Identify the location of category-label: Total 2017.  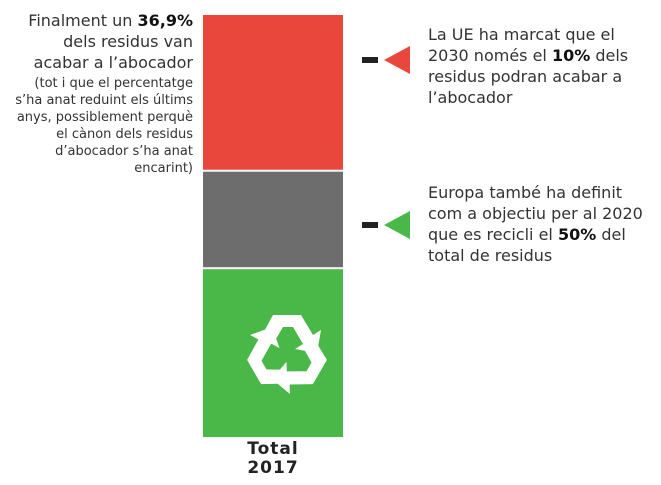
(273, 458).